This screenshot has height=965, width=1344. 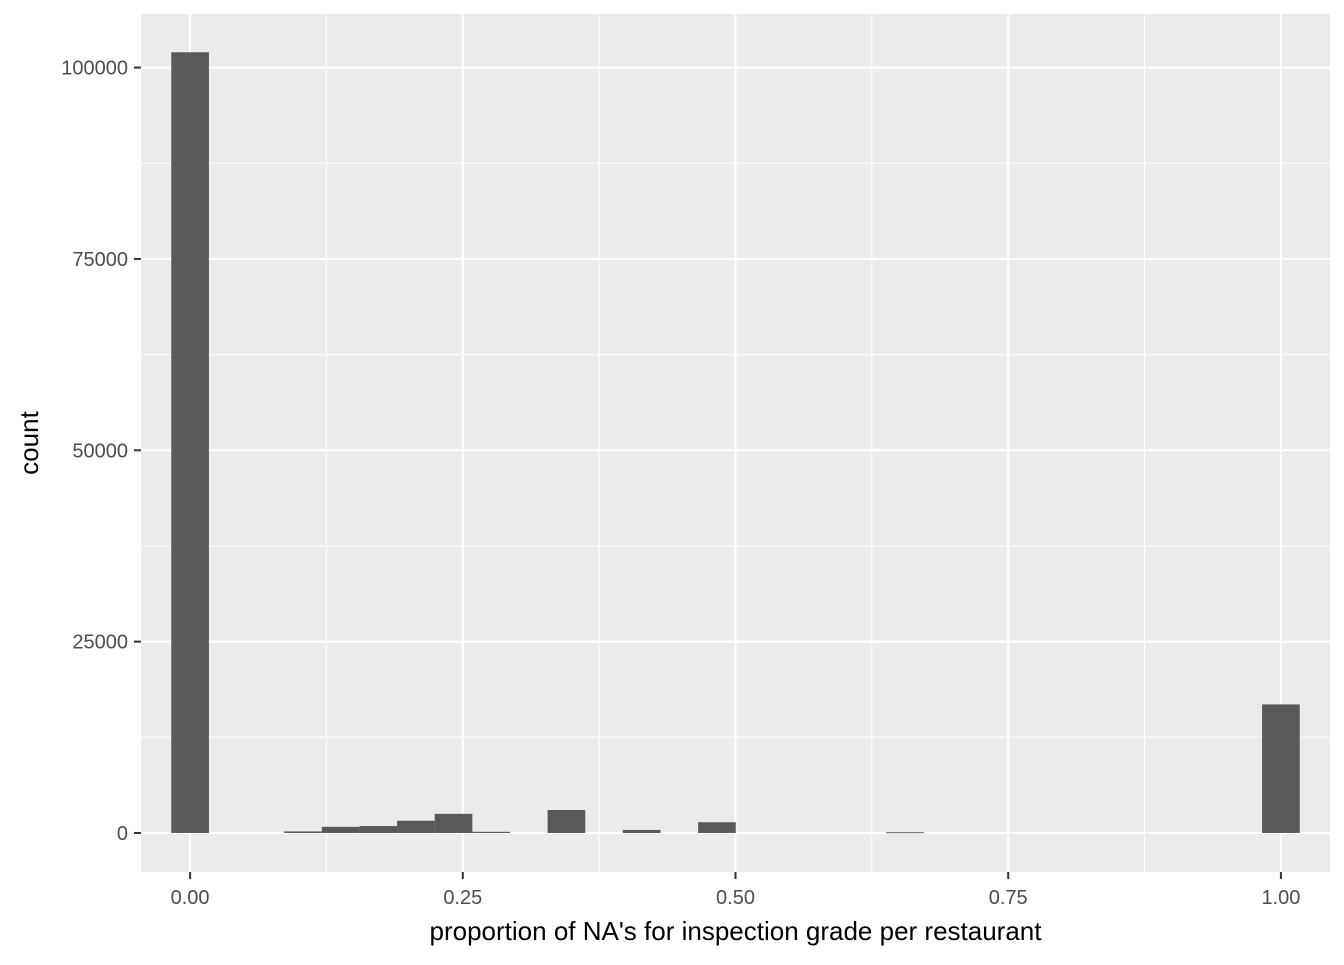 I want to click on y-axis-title: count, so click(x=29, y=442).